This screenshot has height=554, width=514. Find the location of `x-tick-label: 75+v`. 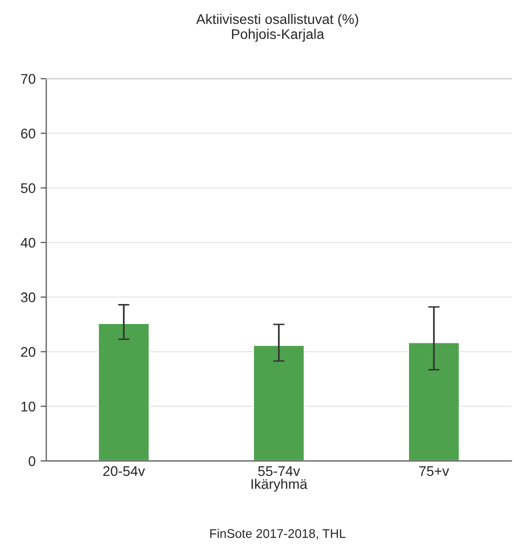

x-tick-label: 75+v is located at coordinates (434, 471).